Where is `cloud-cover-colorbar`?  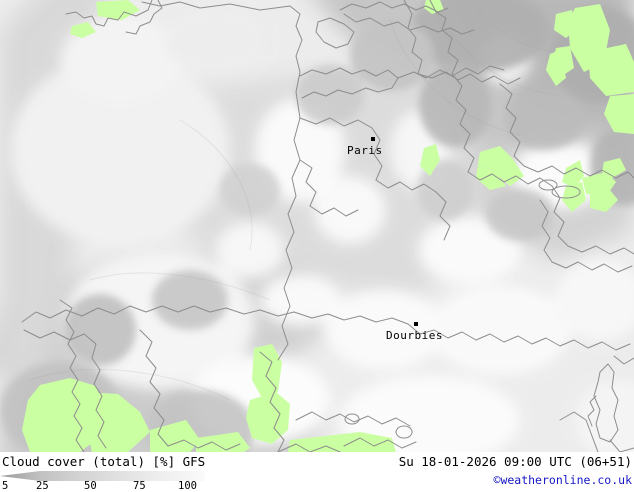 cloud-cover-colorbar is located at coordinates (102, 475).